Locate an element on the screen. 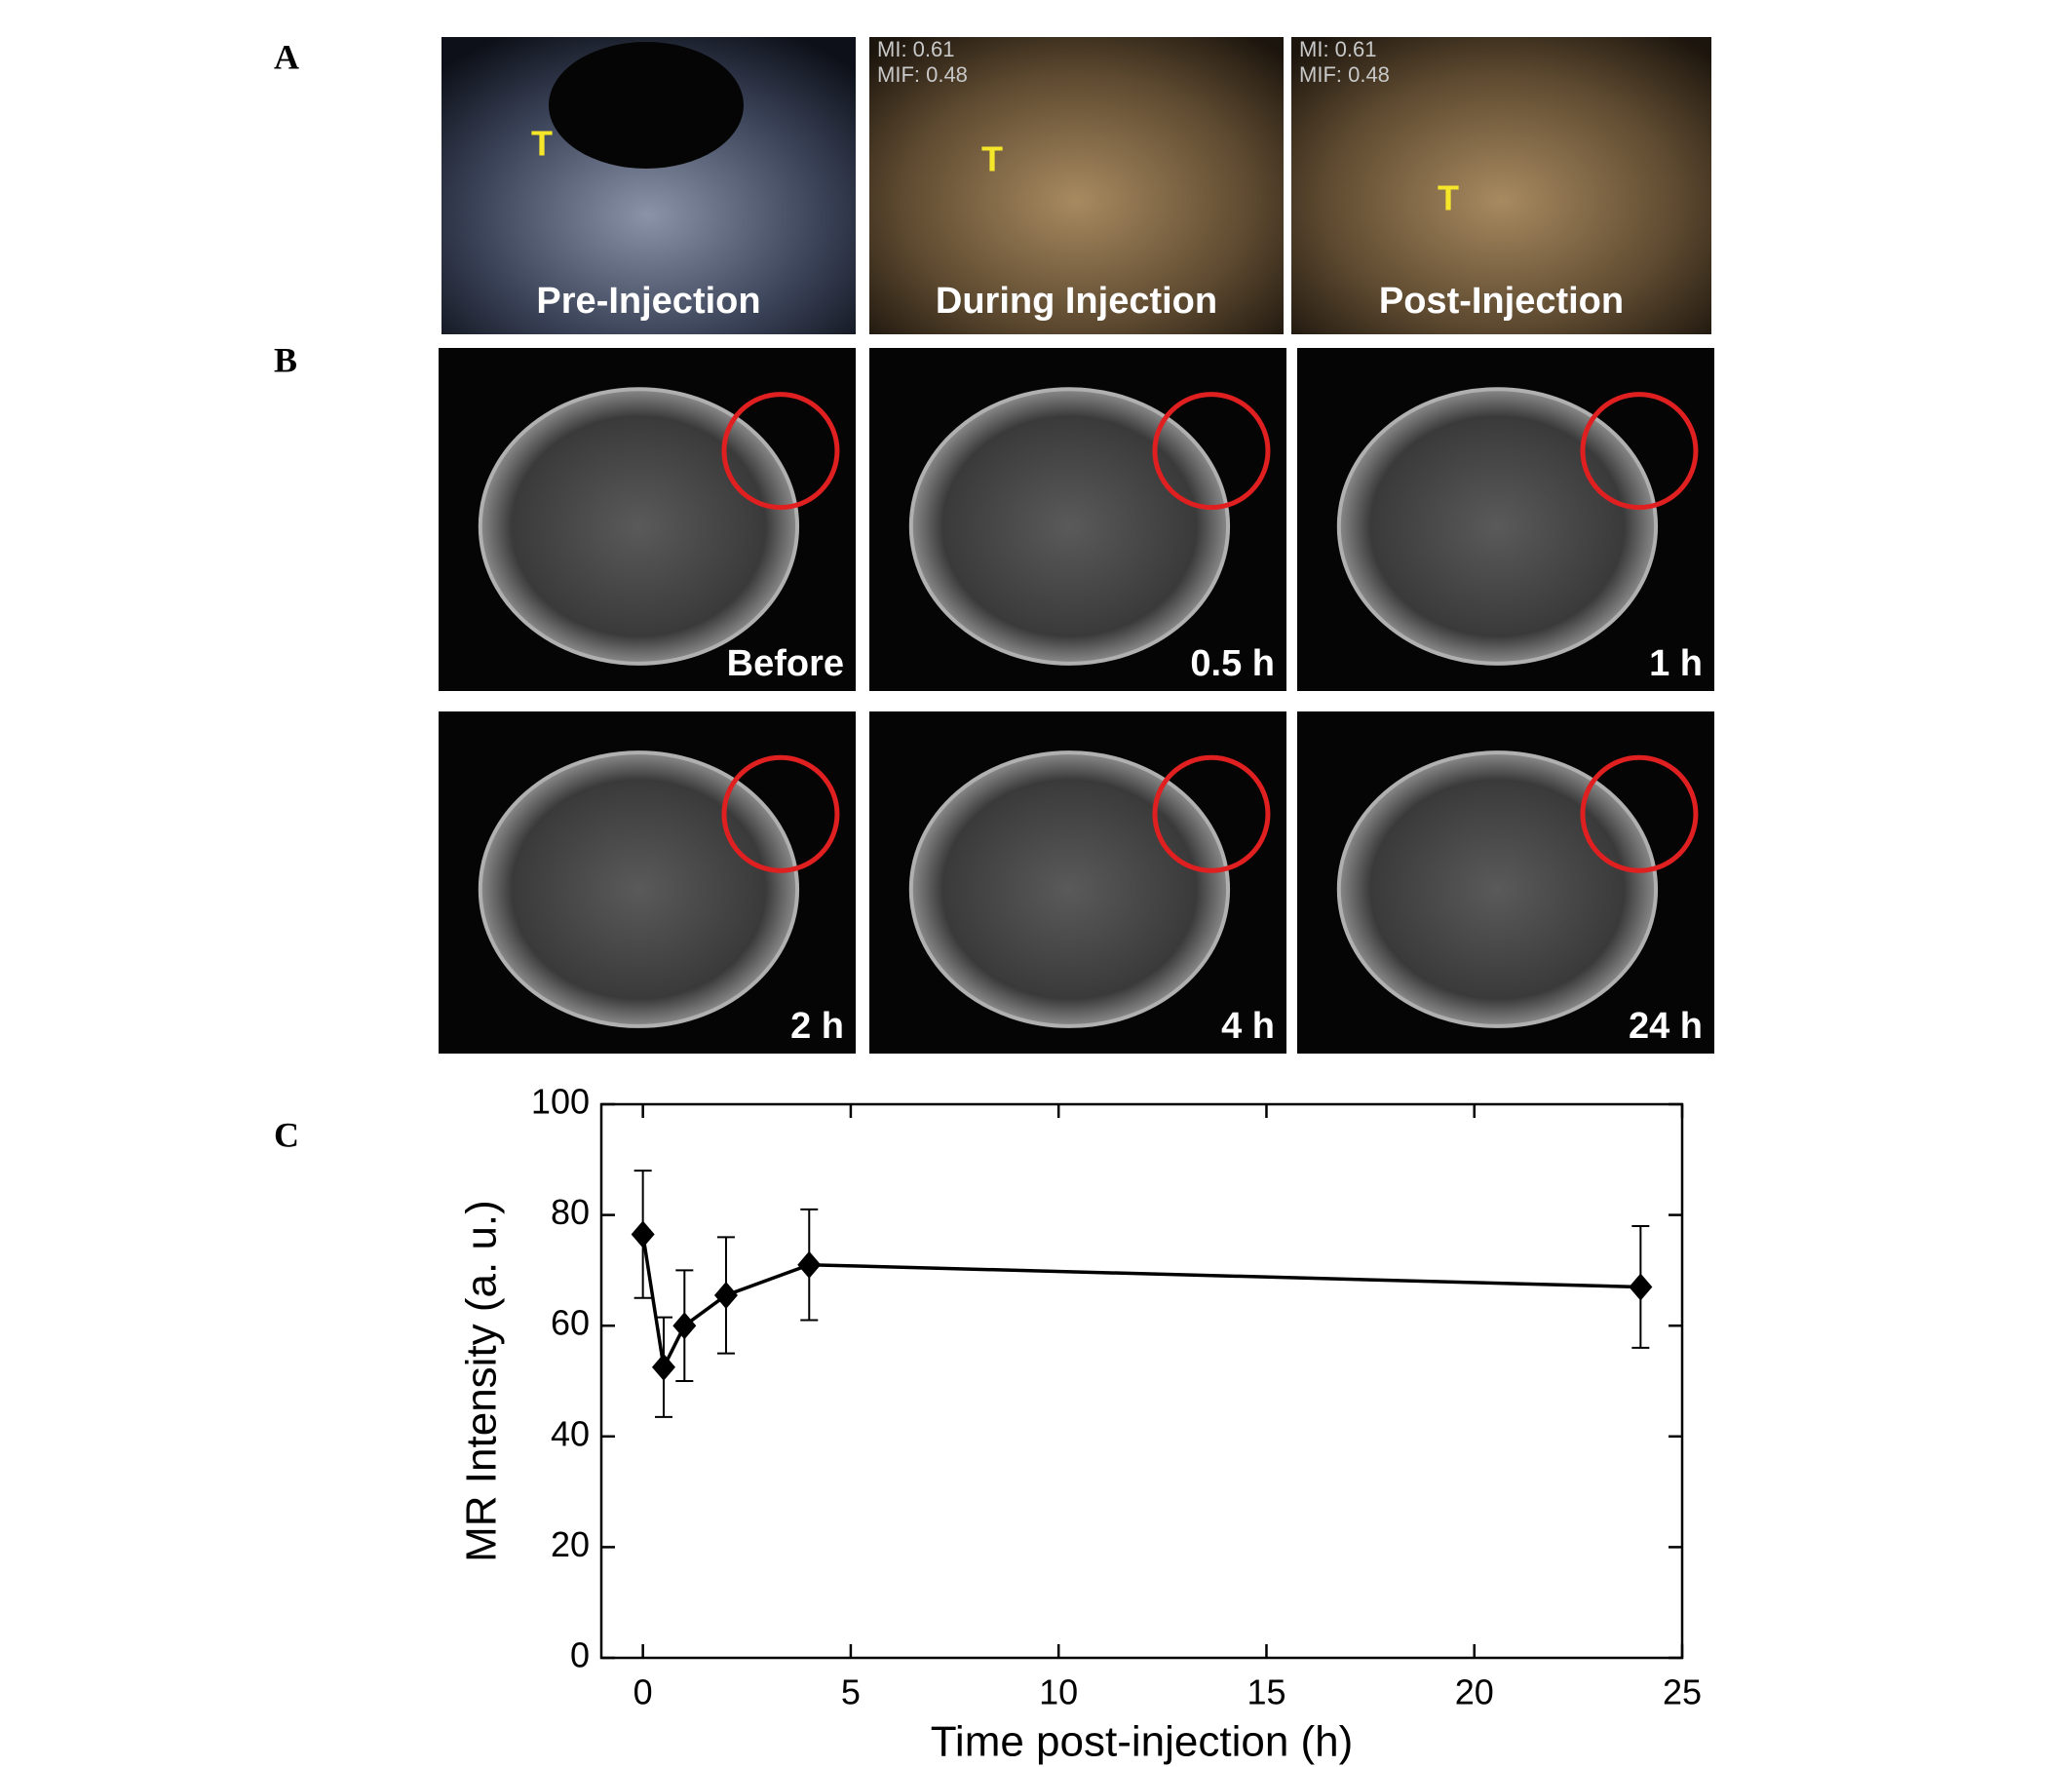 This screenshot has width=2072, height=1767. x-tick-label: 25 is located at coordinates (1682, 1692).